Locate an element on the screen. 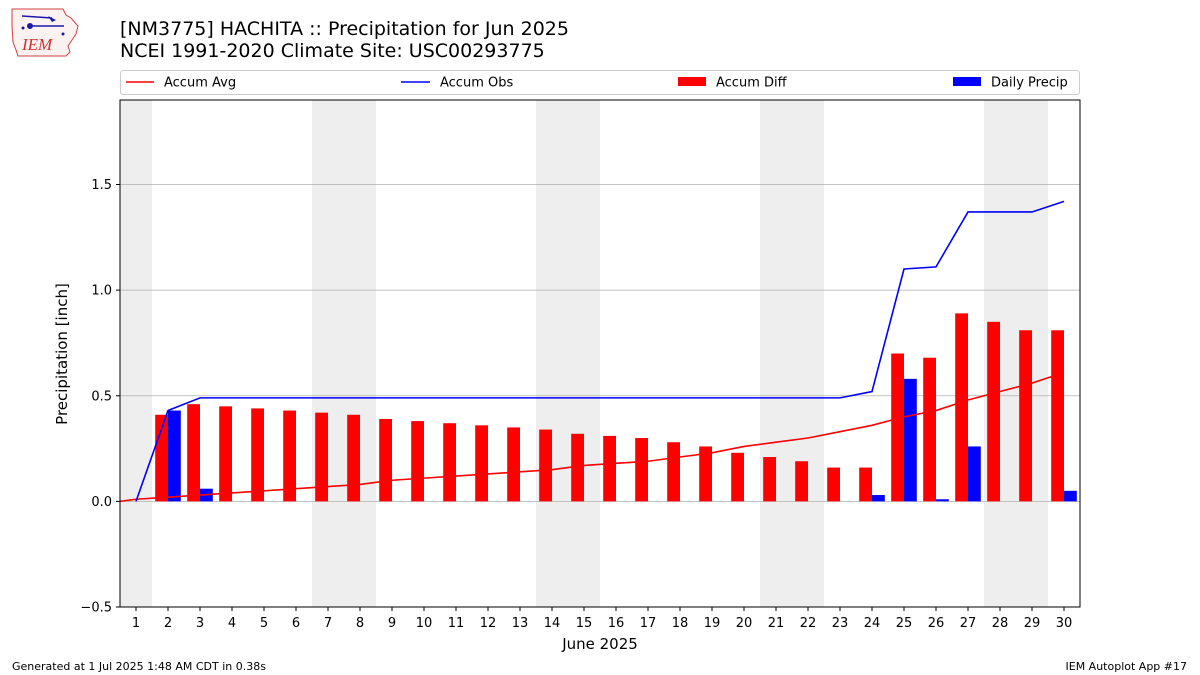 The image size is (1200, 675). x-tick-label: 22 is located at coordinates (808, 623).